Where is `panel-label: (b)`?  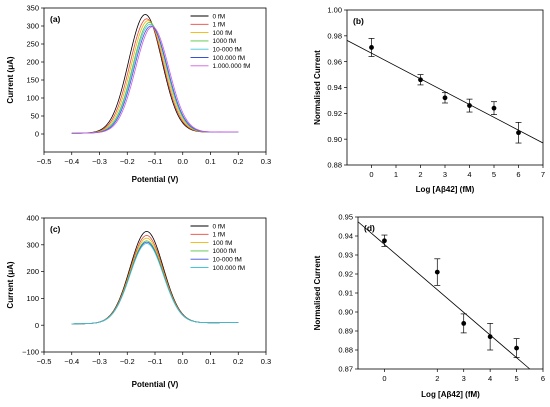 panel-label: (b) is located at coordinates (358, 21).